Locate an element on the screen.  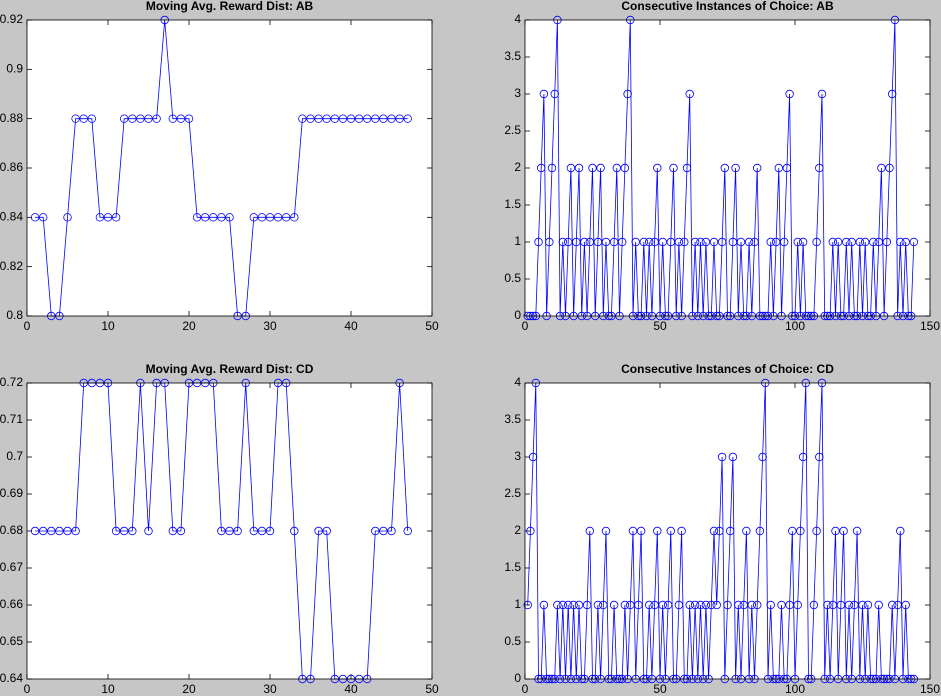
y-tick-label: 0.69 is located at coordinates (11, 493).